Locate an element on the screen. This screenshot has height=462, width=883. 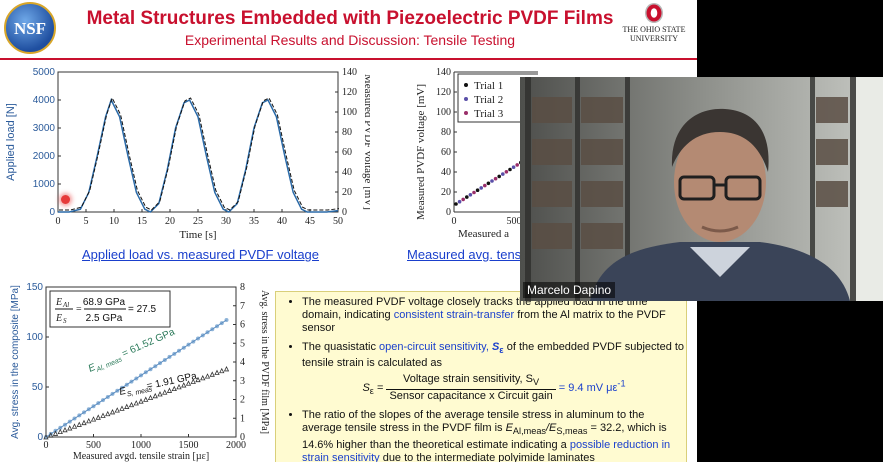
caption-load-vs-voltage: Applied load vs. measured PVDF voltage is located at coordinates (201, 254).